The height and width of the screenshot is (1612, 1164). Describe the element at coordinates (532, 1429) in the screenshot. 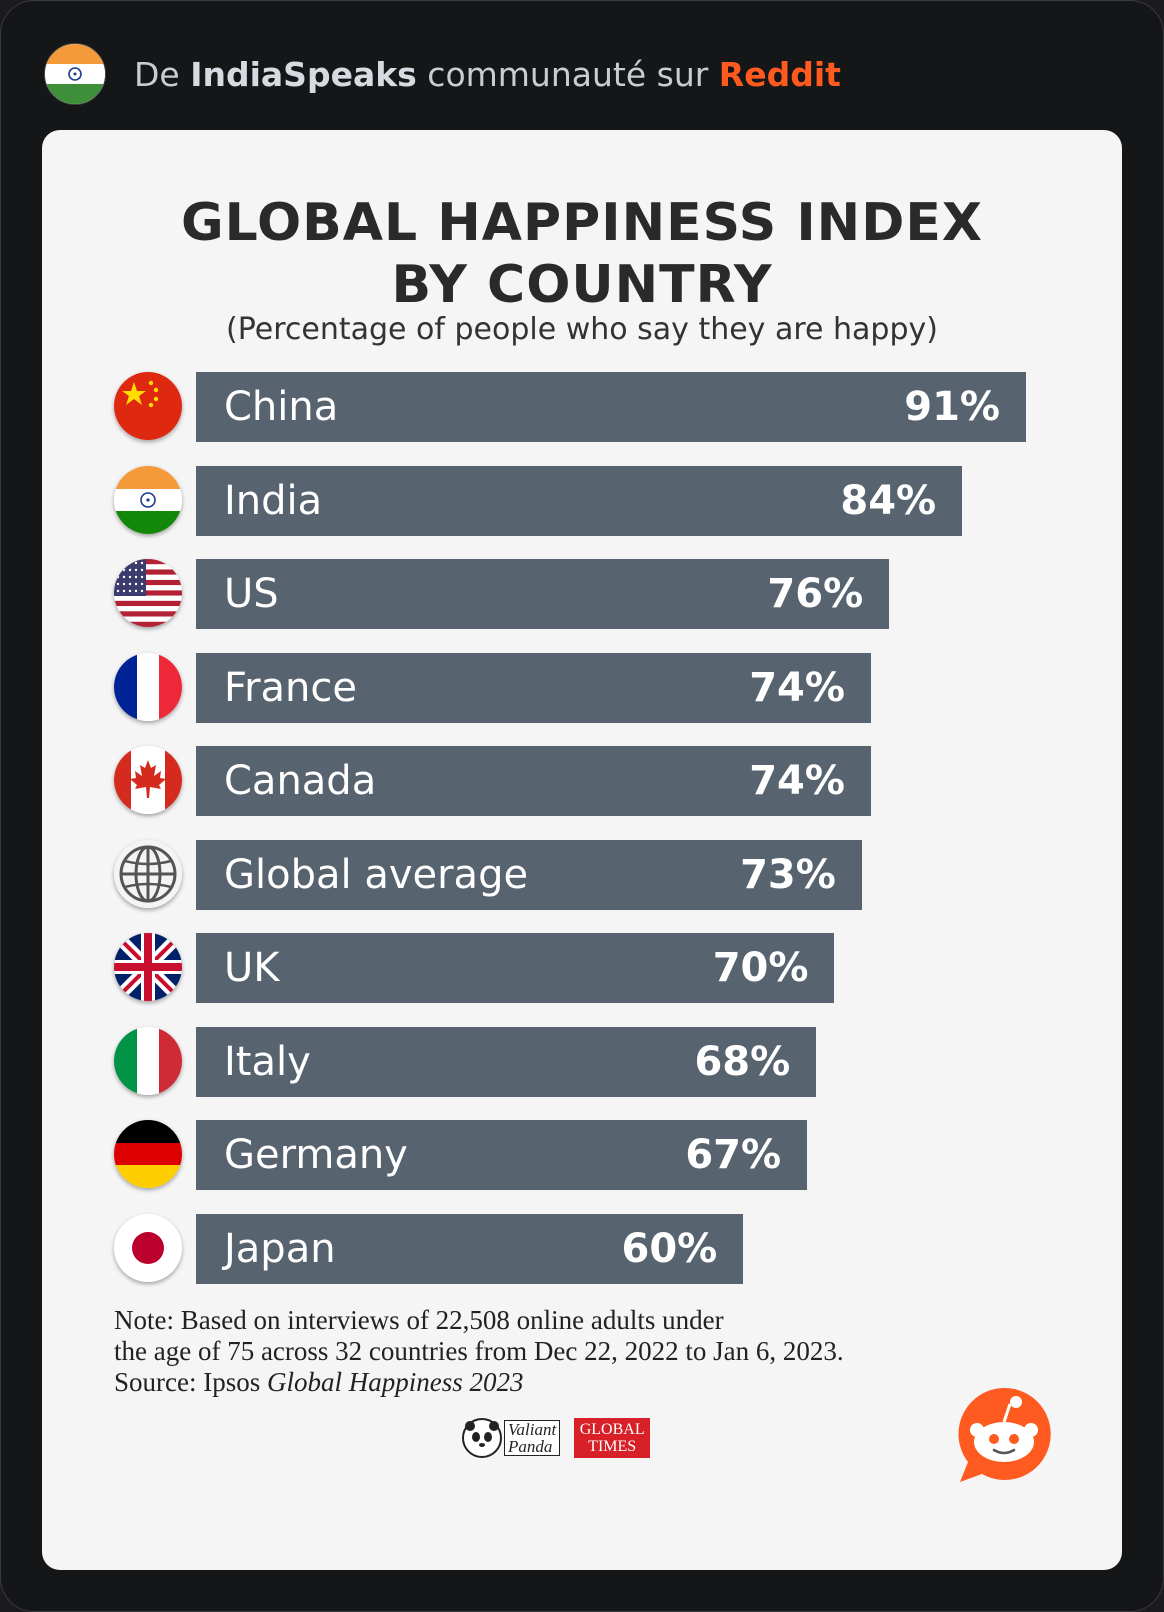

I see `panda-line1: Valiant` at that location.